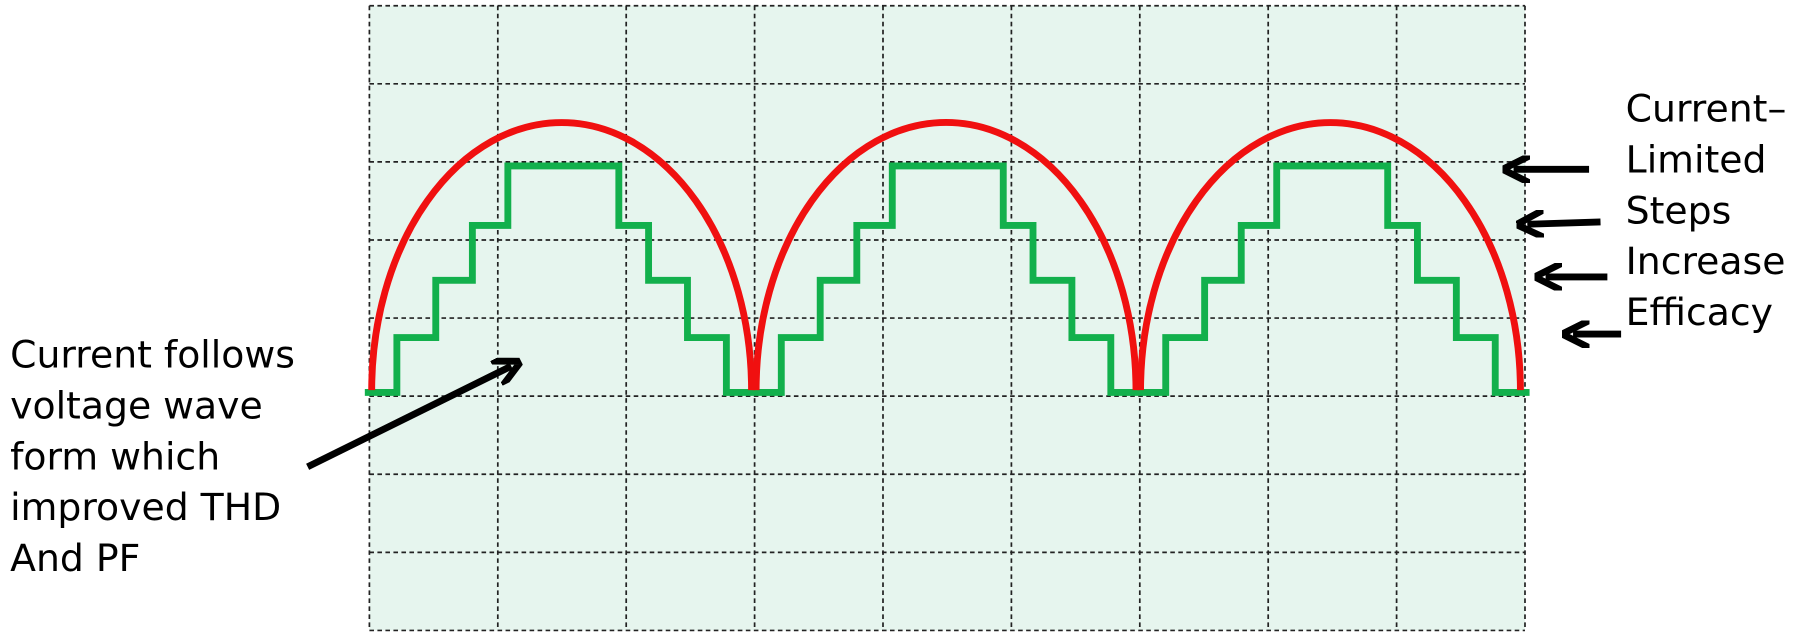 This screenshot has height=635, width=1796. What do you see at coordinates (1679, 210) in the screenshot?
I see `right-annotation-line: Steps` at bounding box center [1679, 210].